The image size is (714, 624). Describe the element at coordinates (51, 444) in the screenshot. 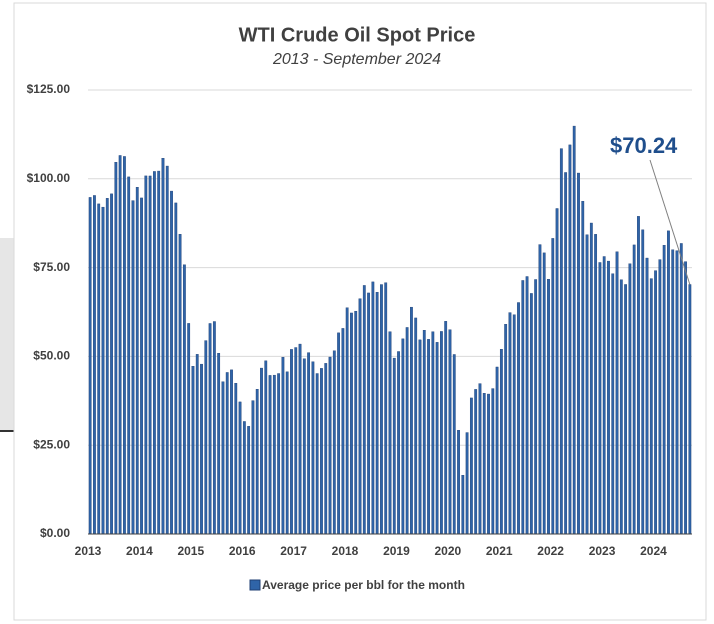

I see `y-tick-label: $25.00` at that location.